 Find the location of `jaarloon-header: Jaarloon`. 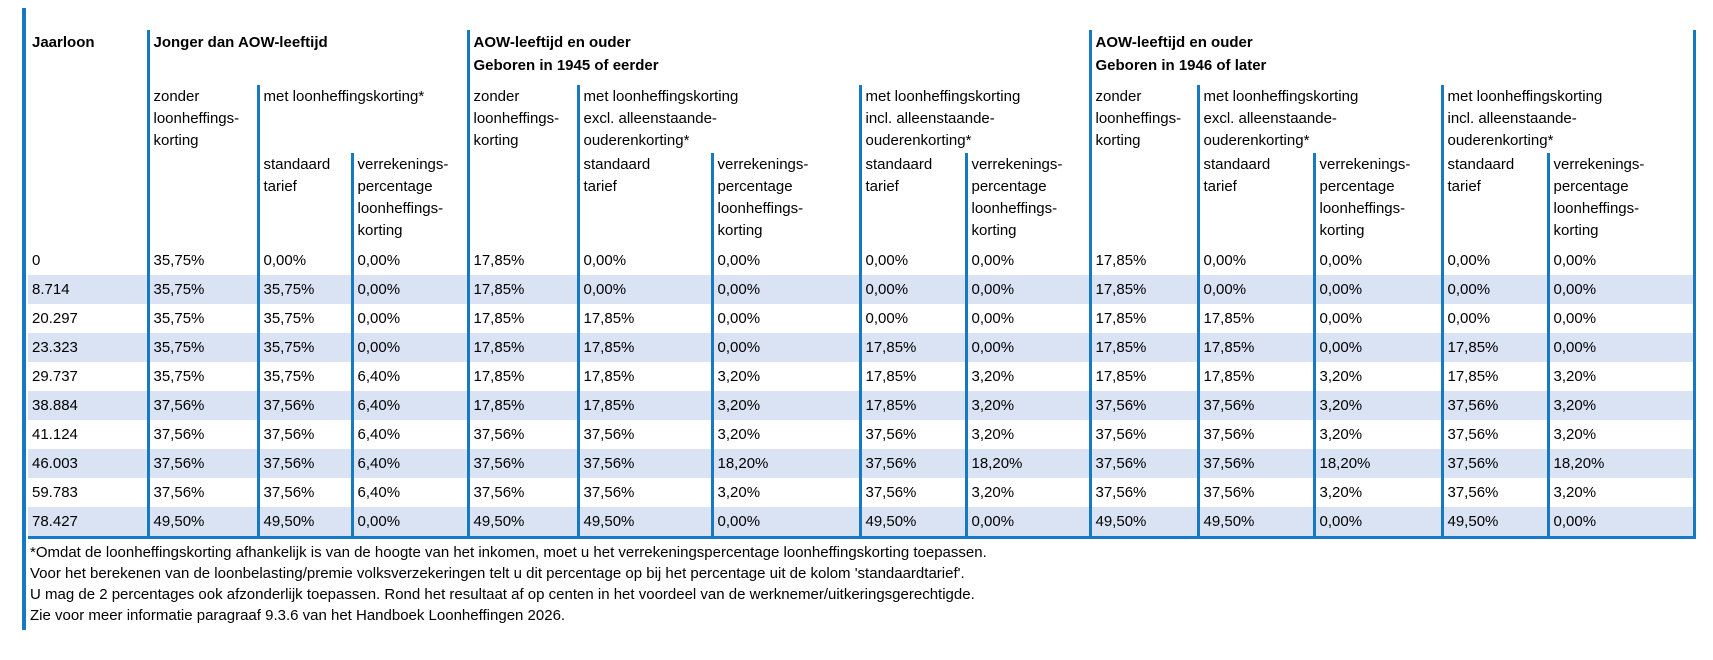

jaarloon-header: Jaarloon is located at coordinates (63, 42).